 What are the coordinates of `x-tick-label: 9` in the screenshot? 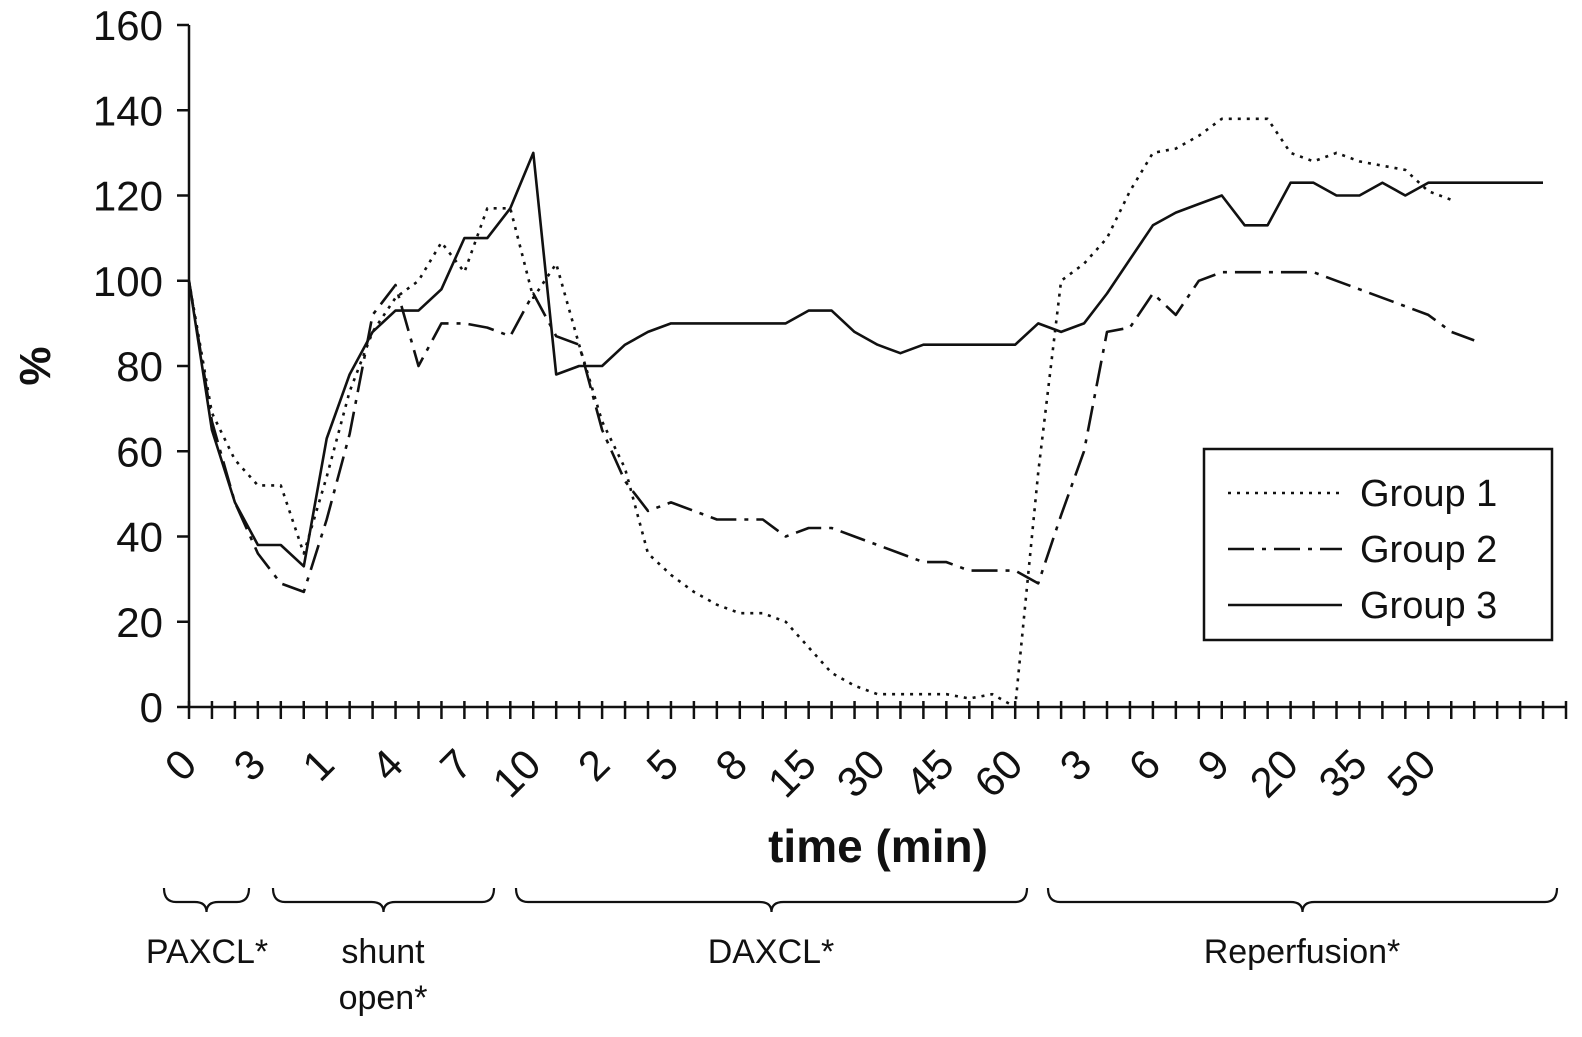 It's located at (1213, 765).